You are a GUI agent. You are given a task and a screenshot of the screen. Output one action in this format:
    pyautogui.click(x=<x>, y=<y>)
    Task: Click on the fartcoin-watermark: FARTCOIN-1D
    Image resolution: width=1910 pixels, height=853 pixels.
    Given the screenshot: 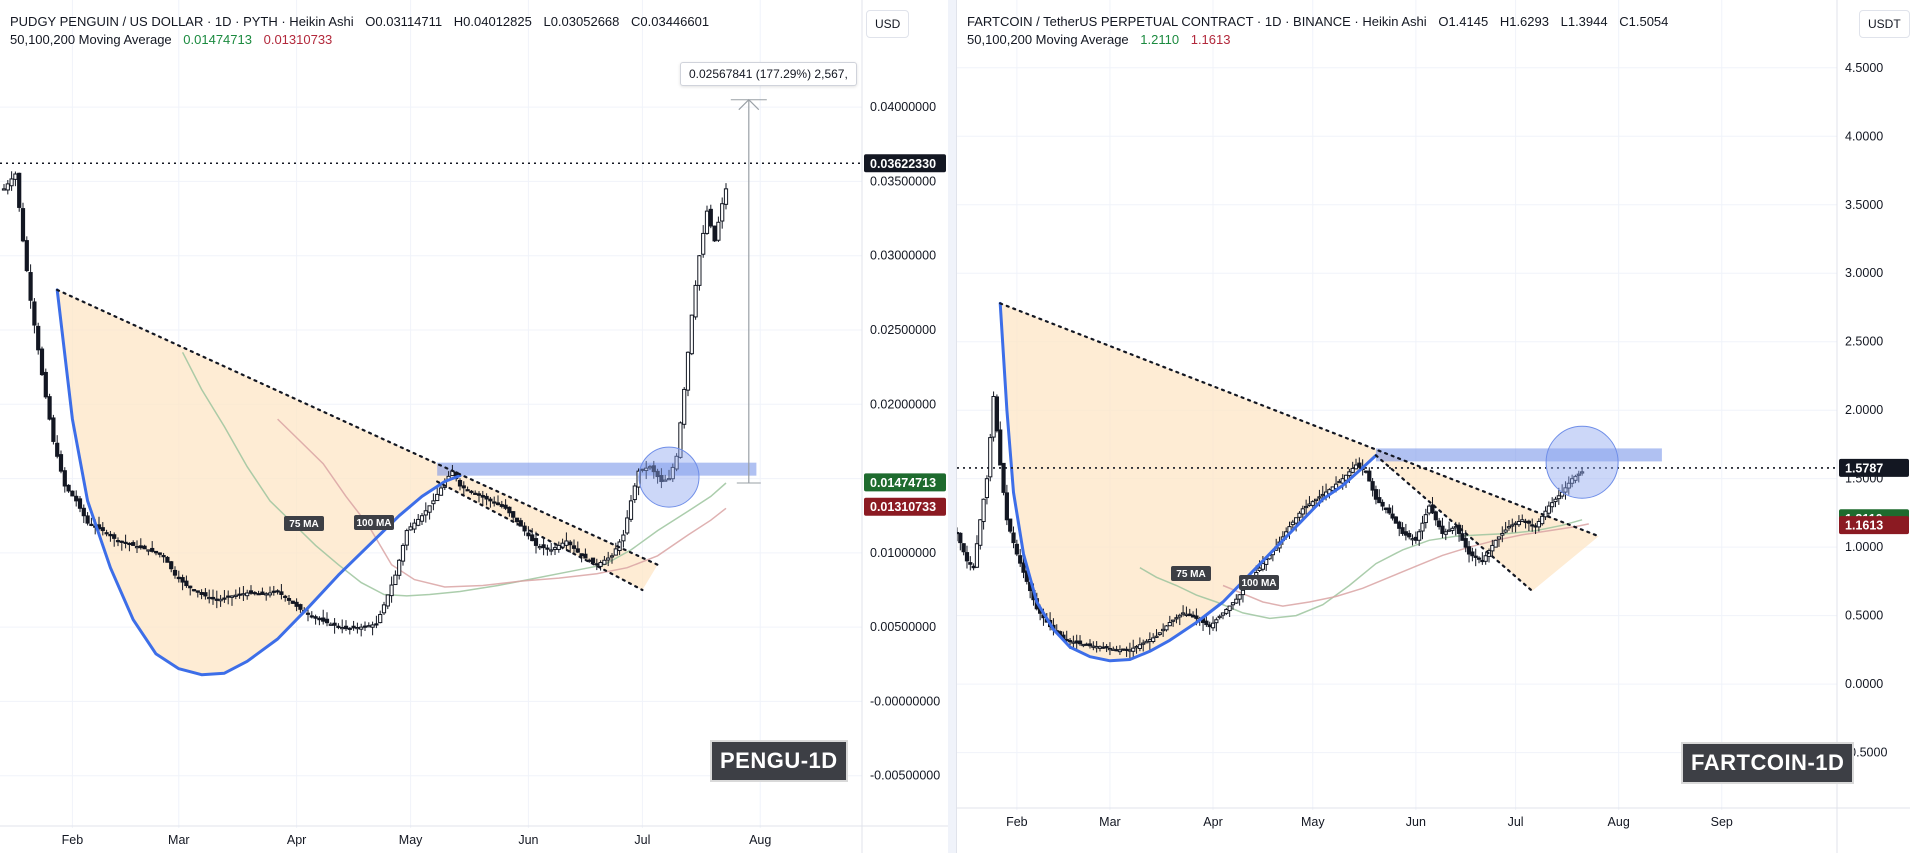 What is the action you would take?
    pyautogui.click(x=1768, y=763)
    